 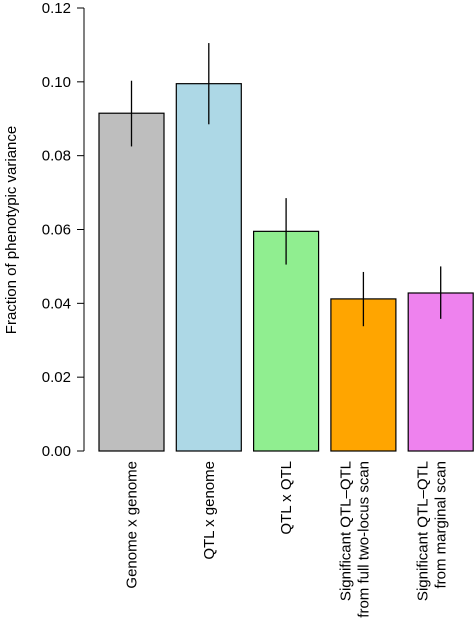 I want to click on category-label: QTL x genome, so click(x=209, y=510).